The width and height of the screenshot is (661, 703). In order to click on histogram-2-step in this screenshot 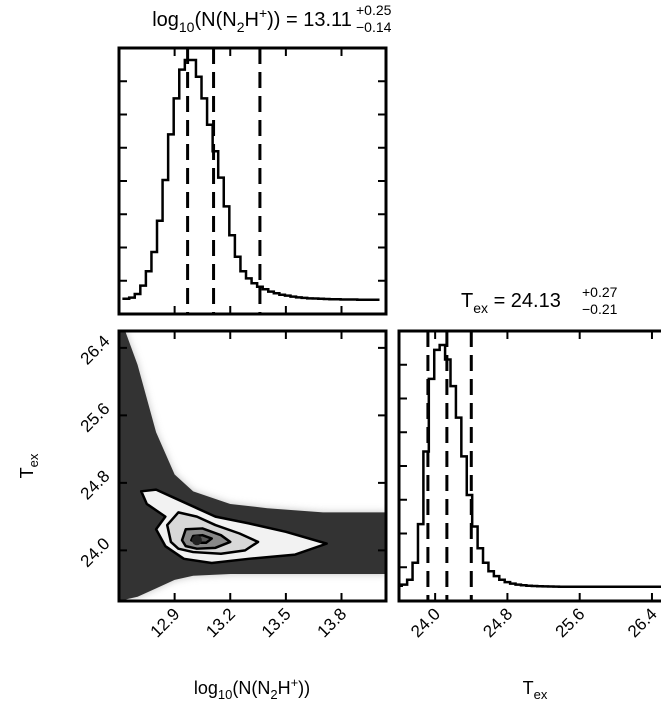, I will do `click(530, 466)`.